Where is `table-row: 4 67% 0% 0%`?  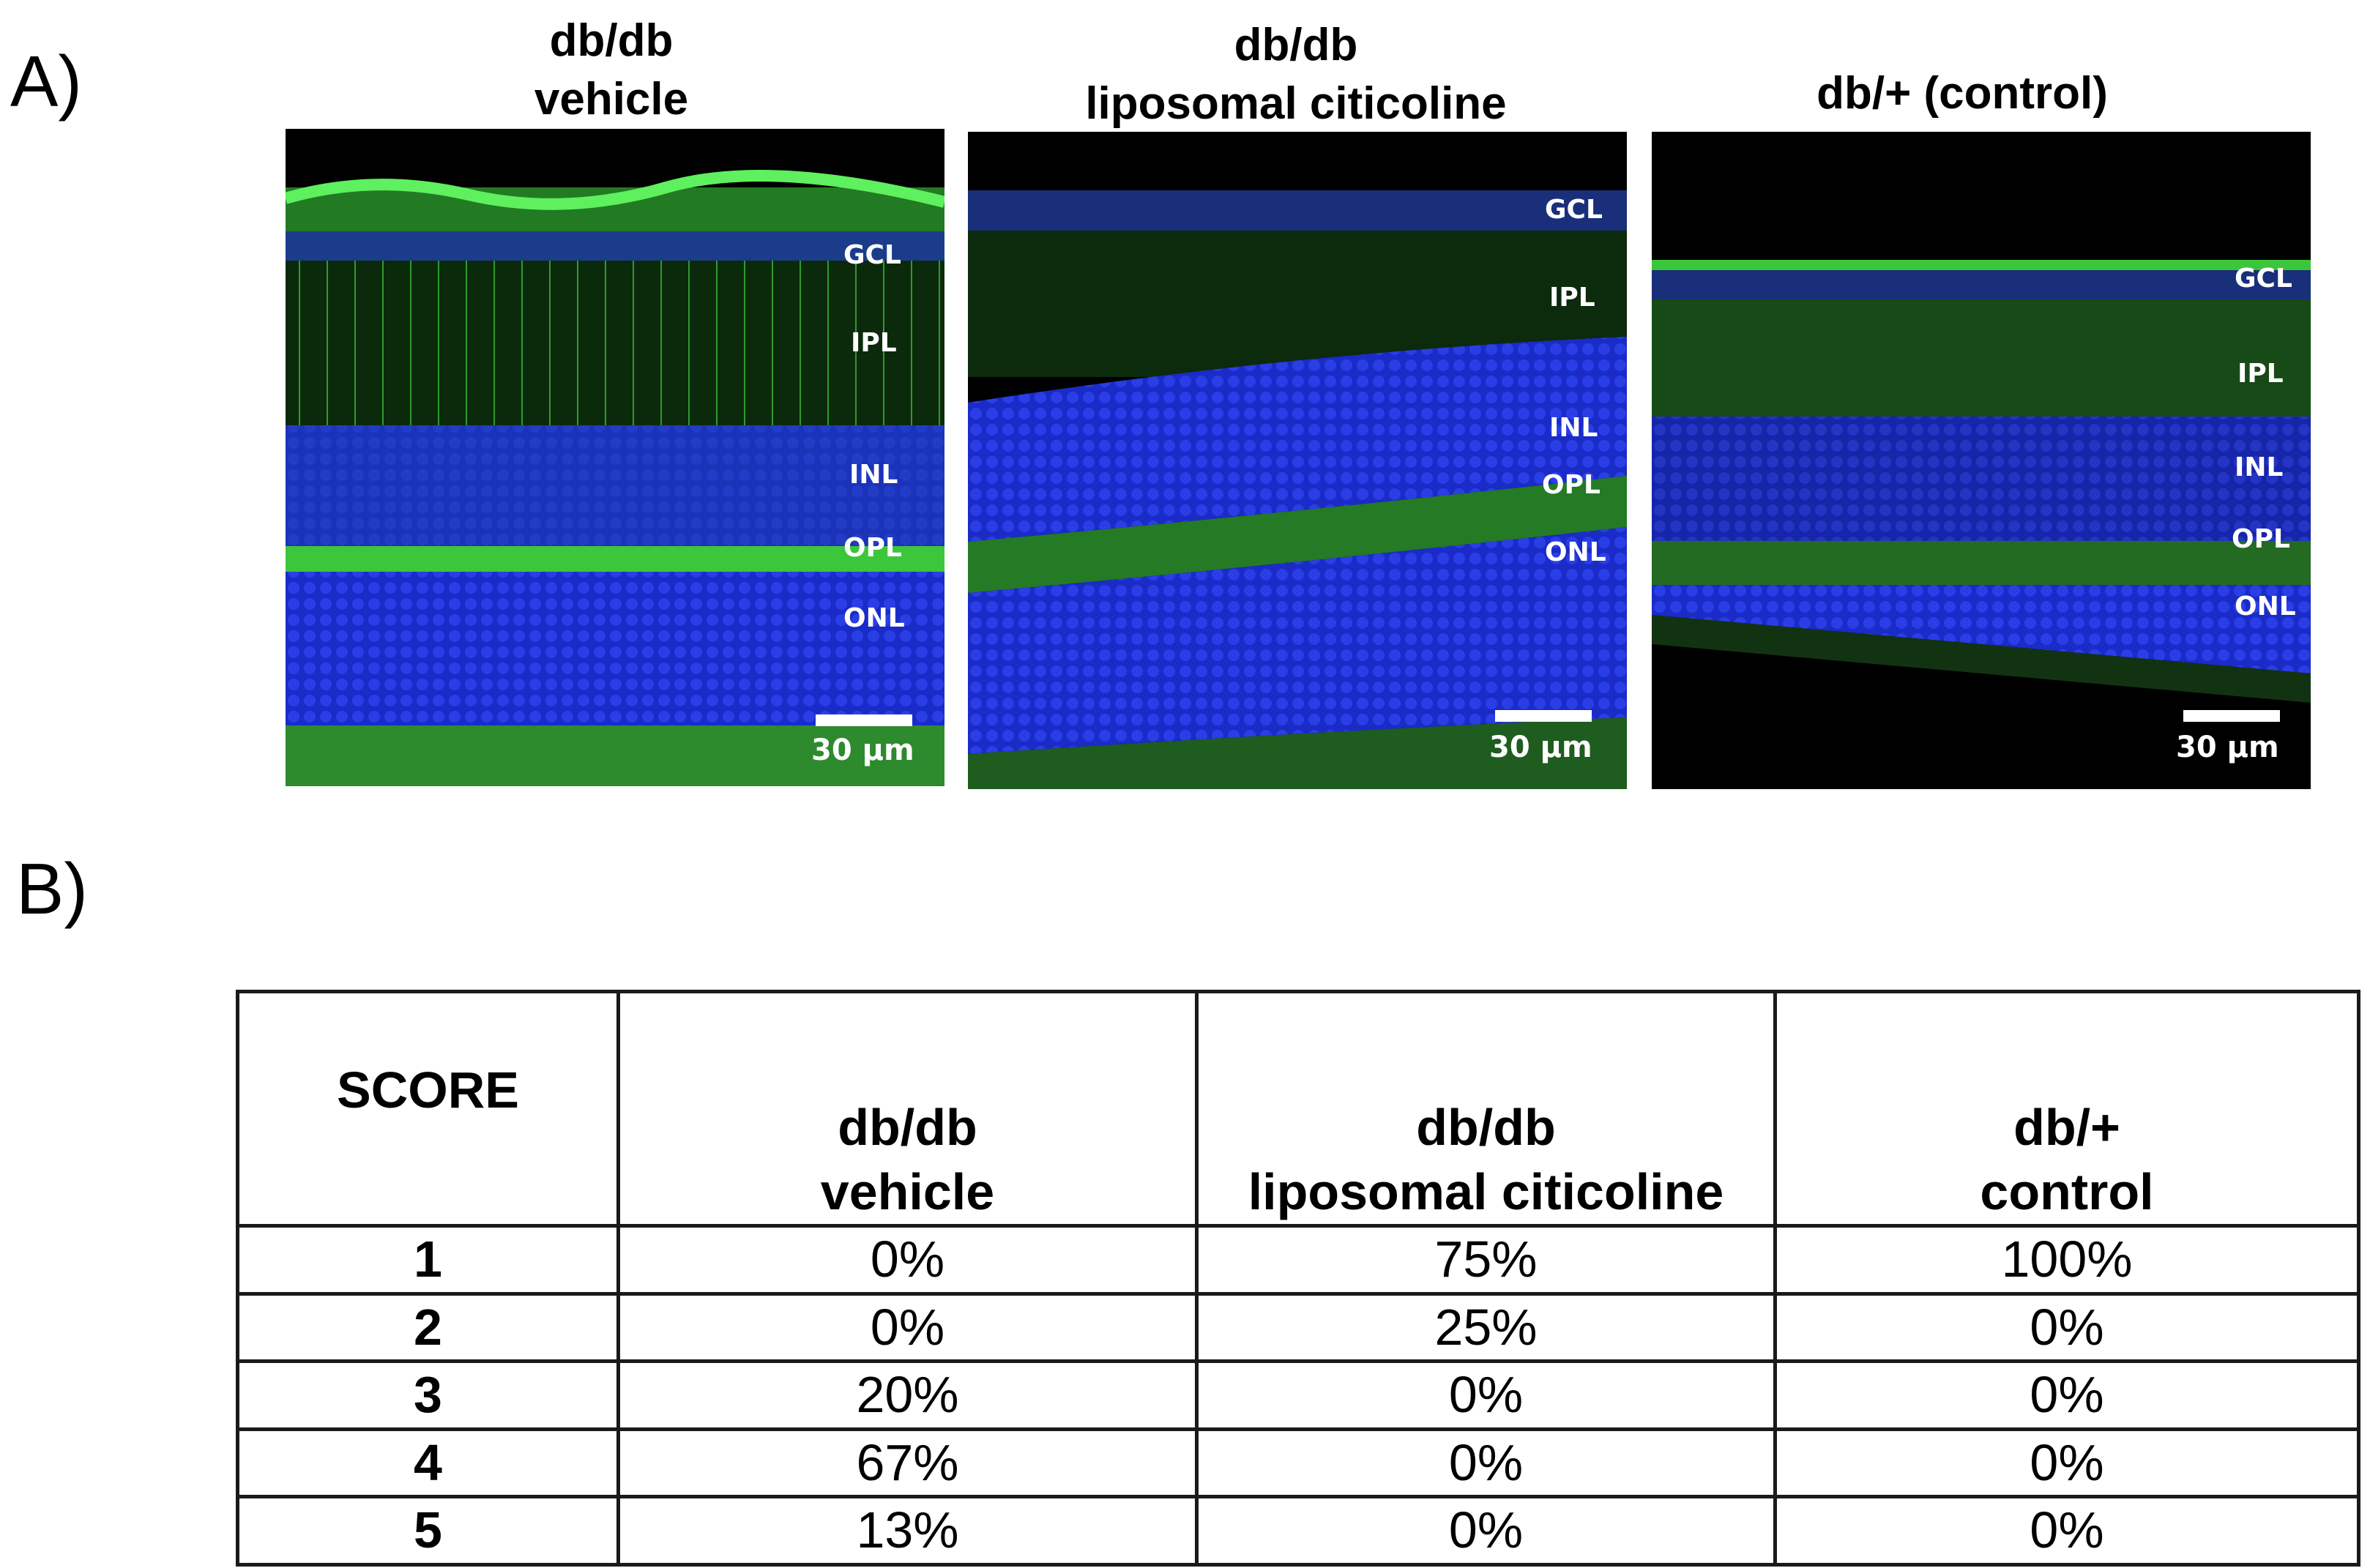 table-row: 4 67% 0% 0% is located at coordinates (1298, 1462).